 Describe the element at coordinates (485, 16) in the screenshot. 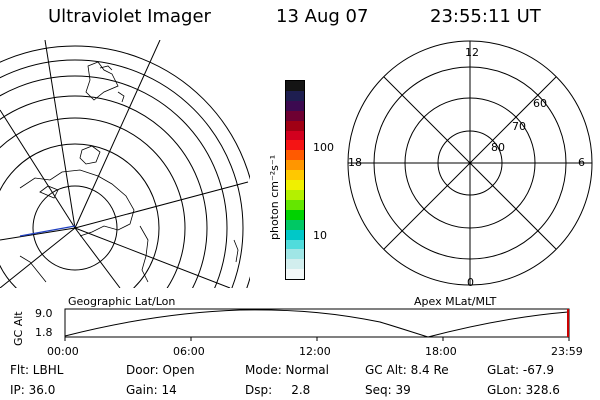

I see `time-label: 23:55:11 UT` at that location.